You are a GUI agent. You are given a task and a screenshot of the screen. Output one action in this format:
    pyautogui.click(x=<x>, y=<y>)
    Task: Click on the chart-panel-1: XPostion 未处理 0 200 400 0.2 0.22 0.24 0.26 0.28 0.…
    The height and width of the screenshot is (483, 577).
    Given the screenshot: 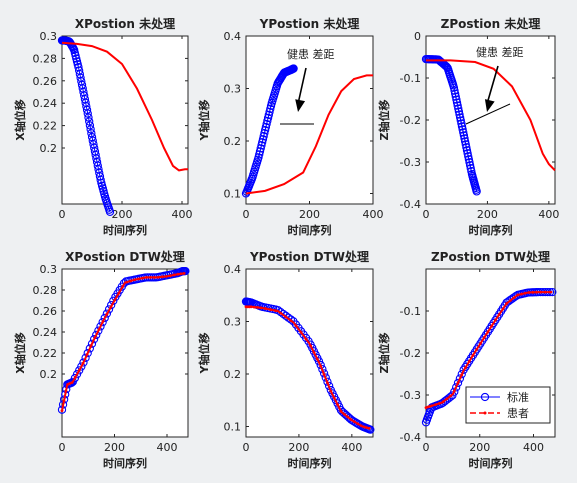 What is the action you would take?
    pyautogui.click(x=103, y=126)
    